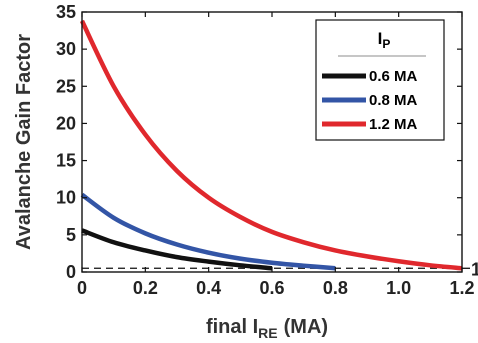 The height and width of the screenshot is (343, 478). I want to click on x-tick-label: 0.4, so click(208, 288).